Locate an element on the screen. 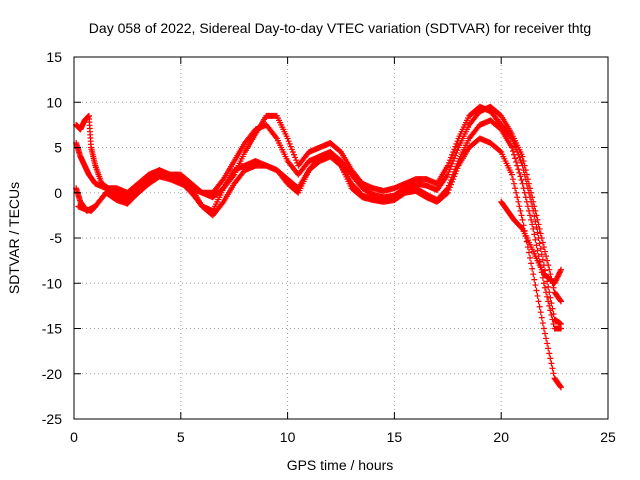  y-tick-label: 5 is located at coordinates (58, 148).